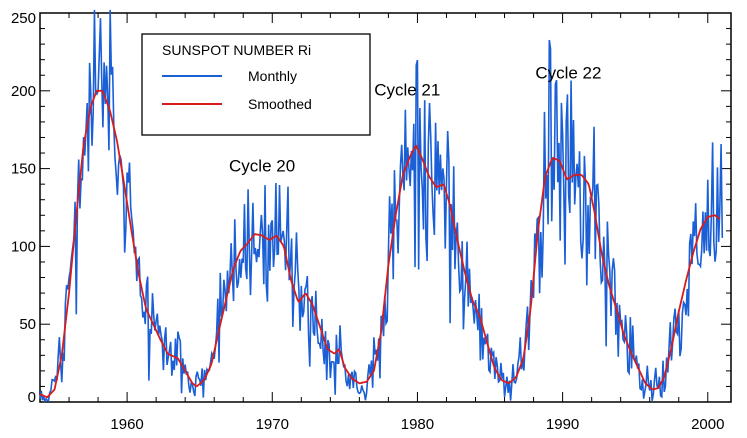 This screenshot has height=438, width=747. Describe the element at coordinates (562, 424) in the screenshot. I see `x-tick-label: 1990` at that location.